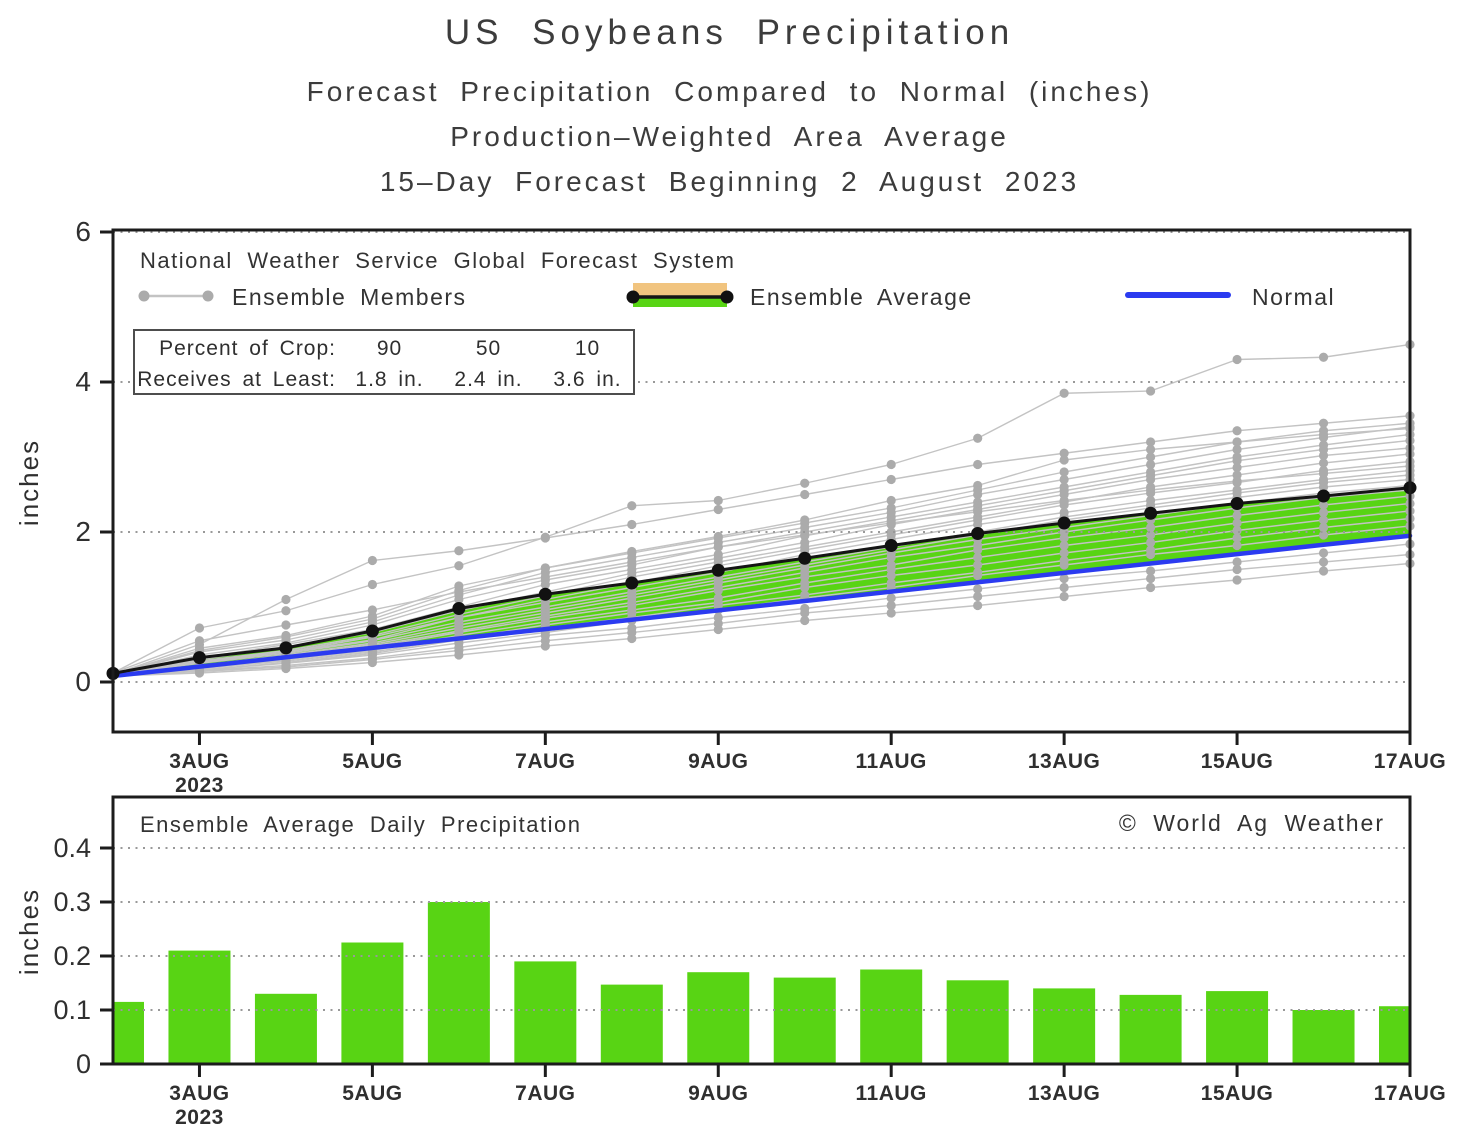  I want to click on top-x-tick-label: 15AUG, so click(1237, 761).